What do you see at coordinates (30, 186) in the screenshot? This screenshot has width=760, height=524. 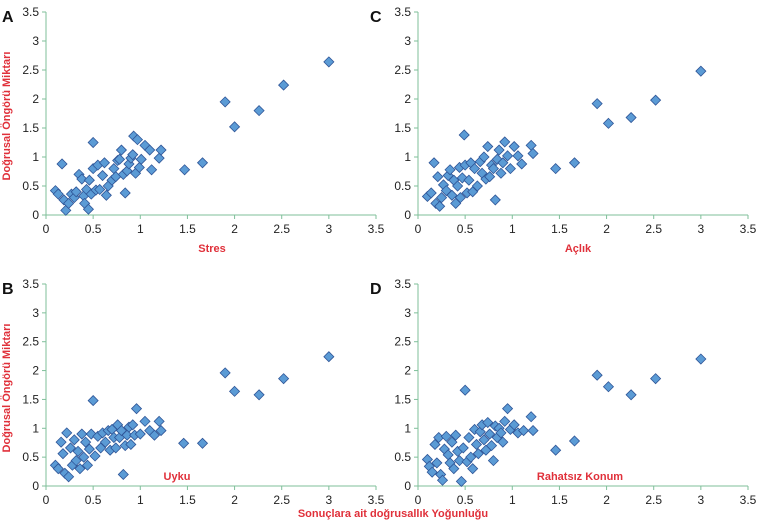 I see `y-tick-label: 0.5` at bounding box center [30, 186].